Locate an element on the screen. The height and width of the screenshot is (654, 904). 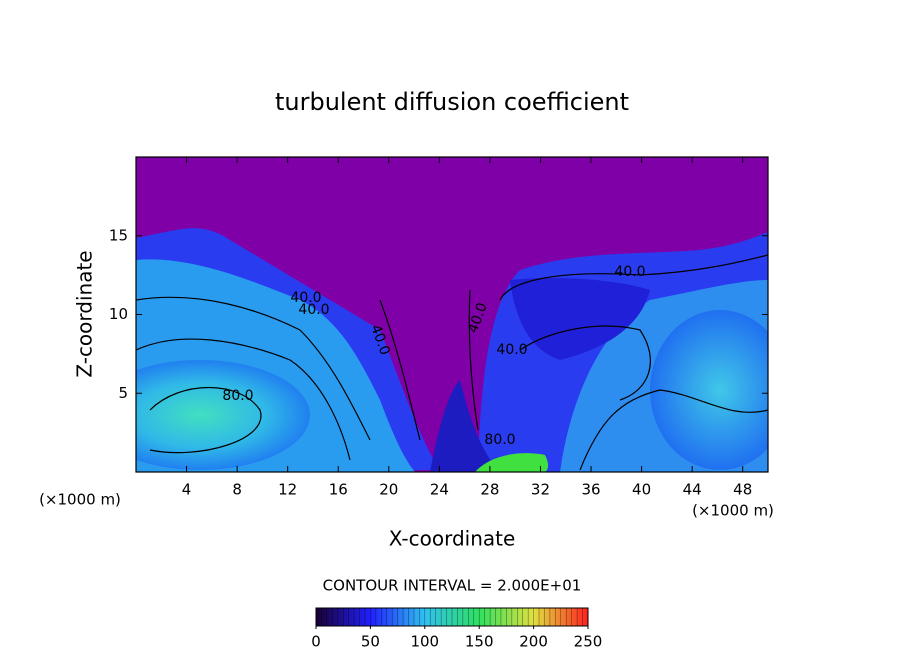
colorbar-tick-label: 50 is located at coordinates (370, 642).